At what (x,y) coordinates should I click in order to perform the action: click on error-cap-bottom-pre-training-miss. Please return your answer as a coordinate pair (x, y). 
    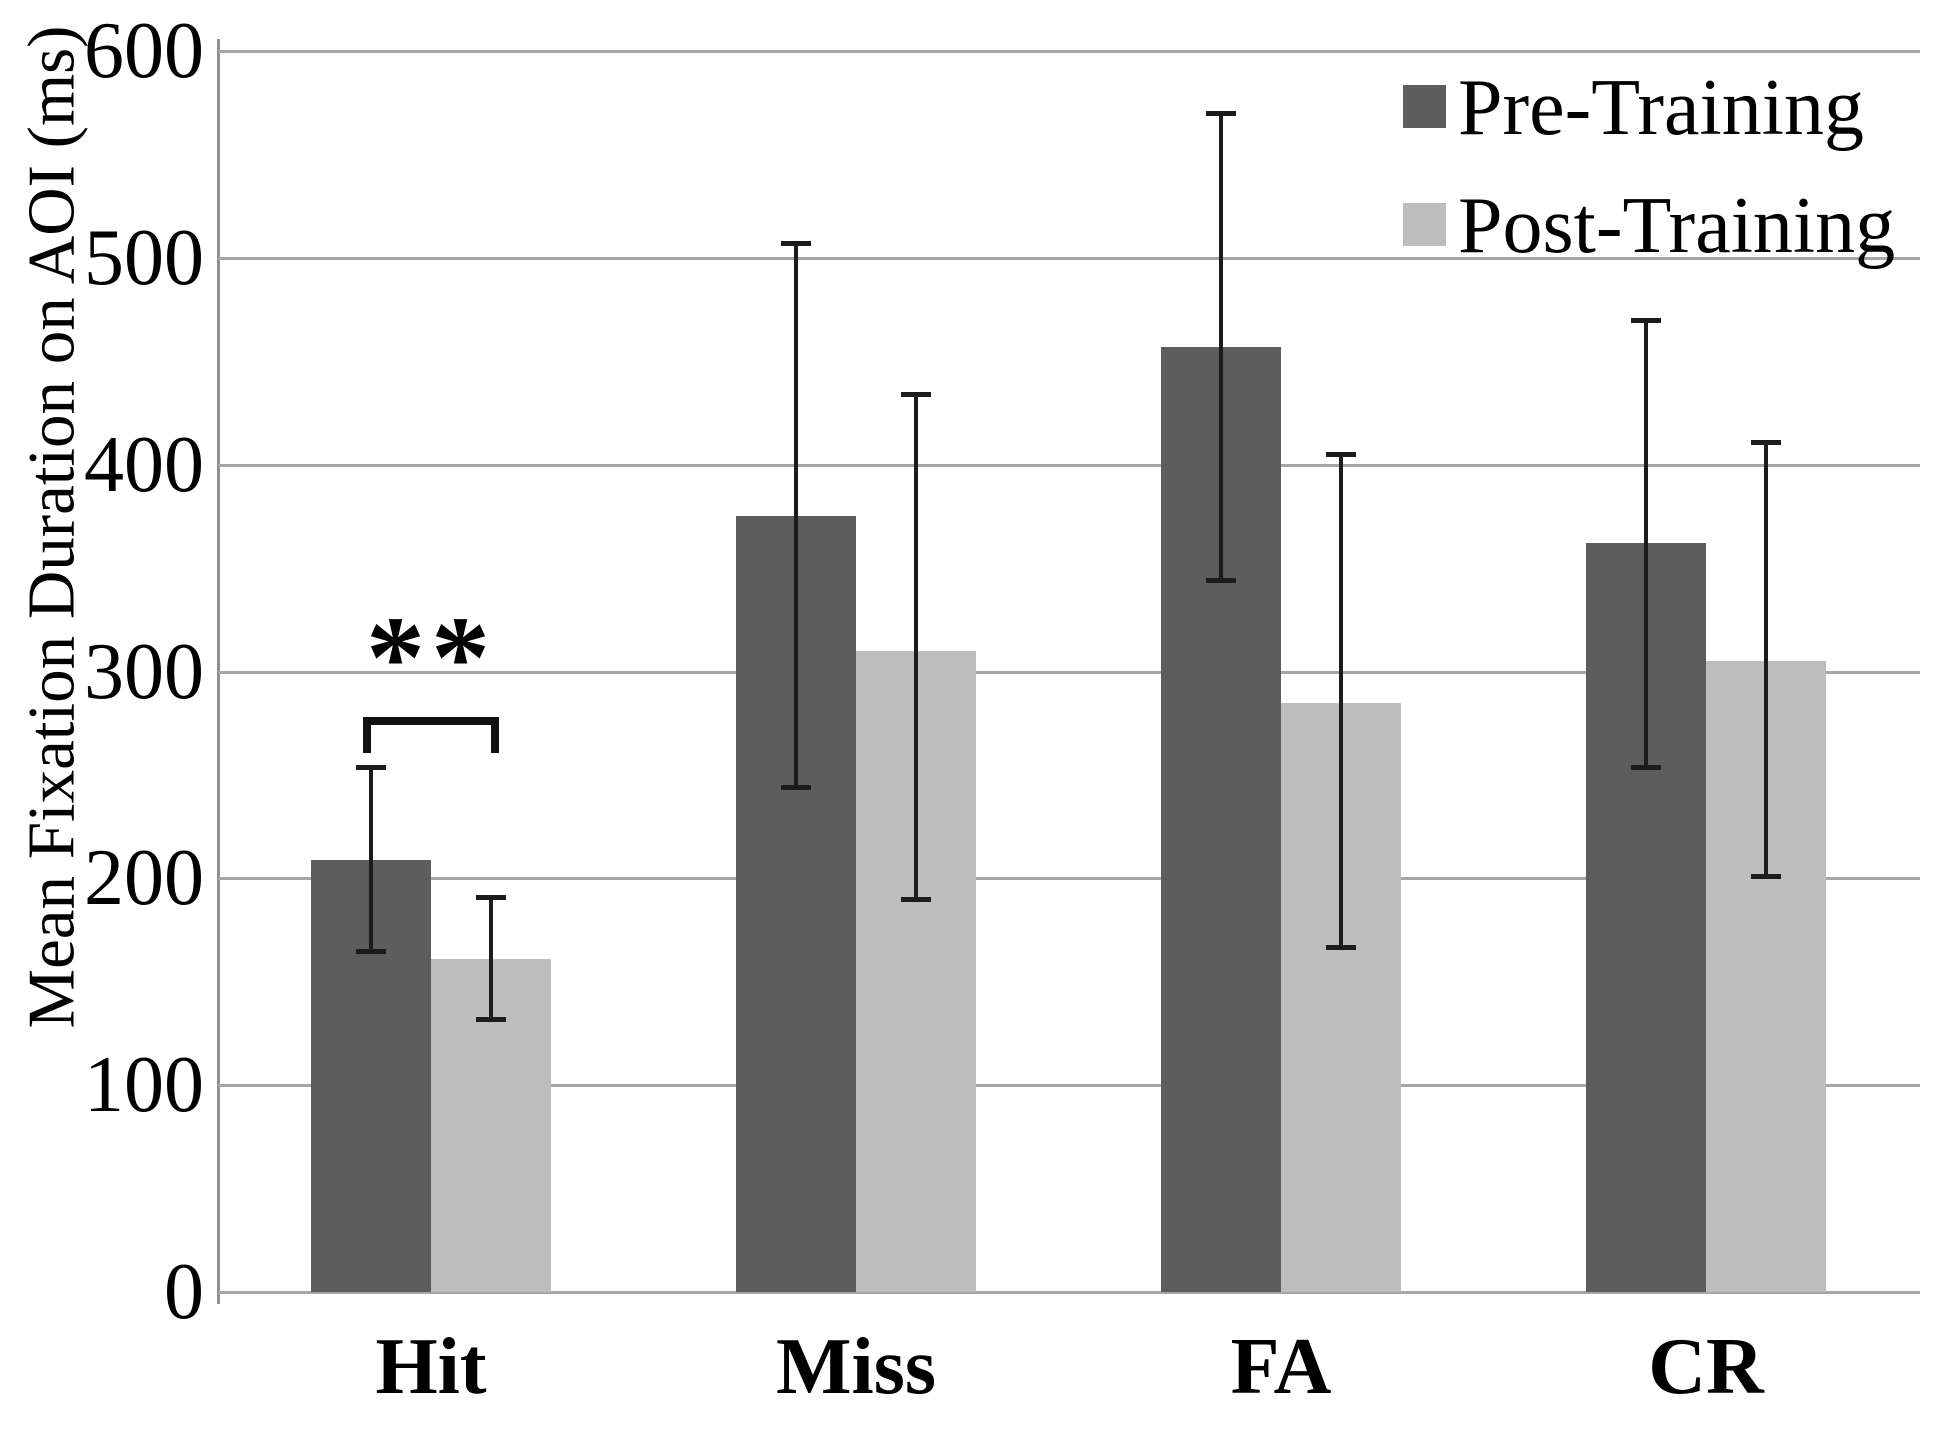
    Looking at the image, I should click on (796, 787).